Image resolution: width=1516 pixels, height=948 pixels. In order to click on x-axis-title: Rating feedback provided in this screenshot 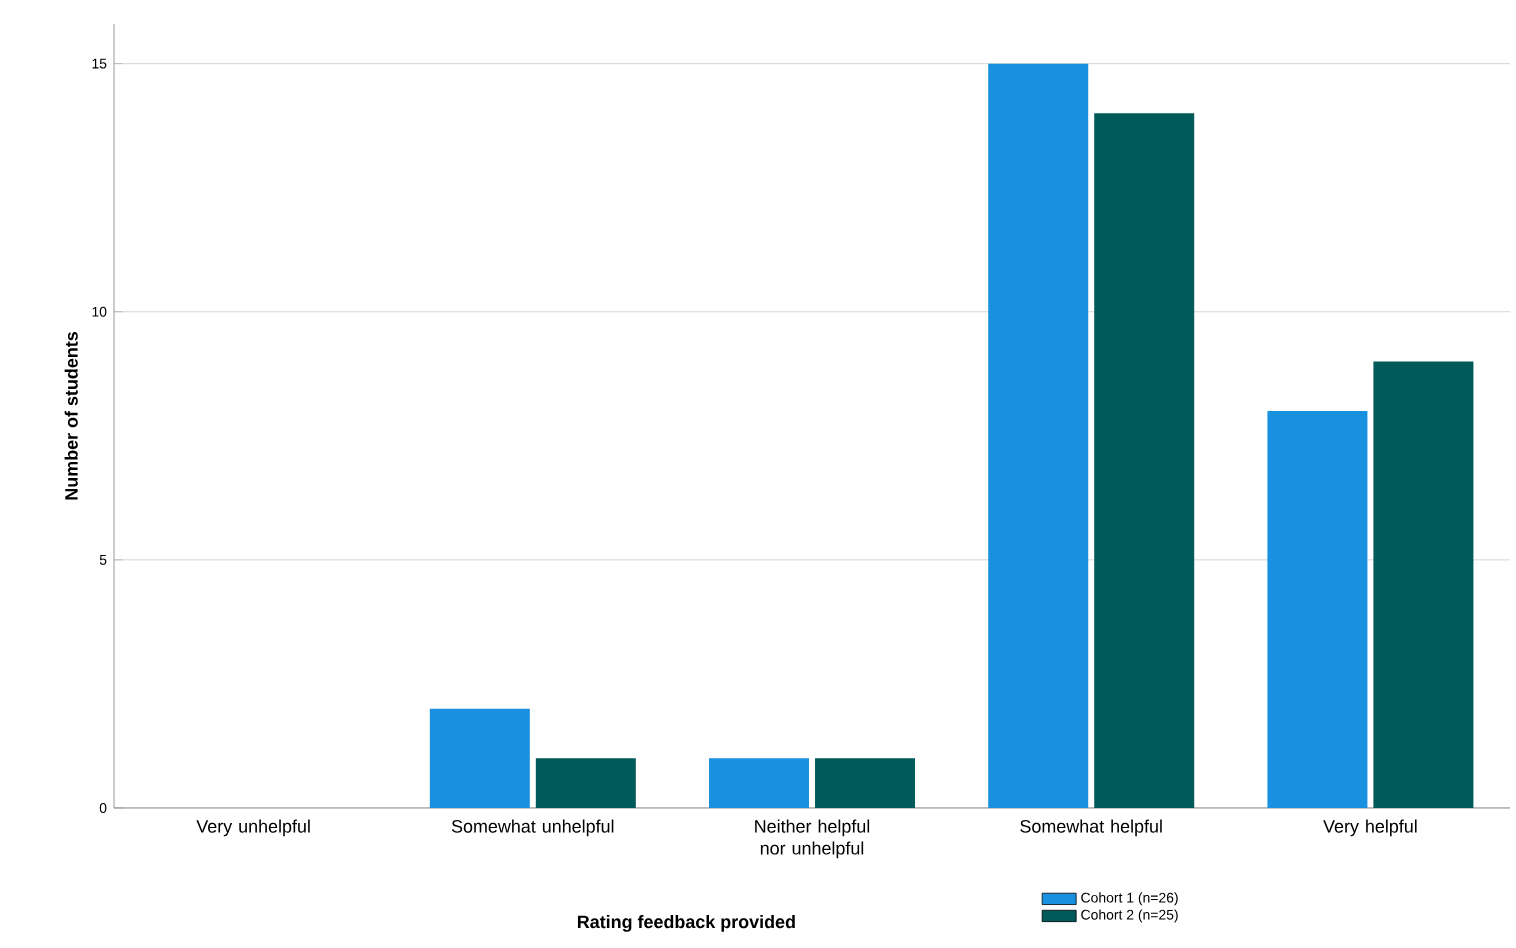, I will do `click(686, 923)`.